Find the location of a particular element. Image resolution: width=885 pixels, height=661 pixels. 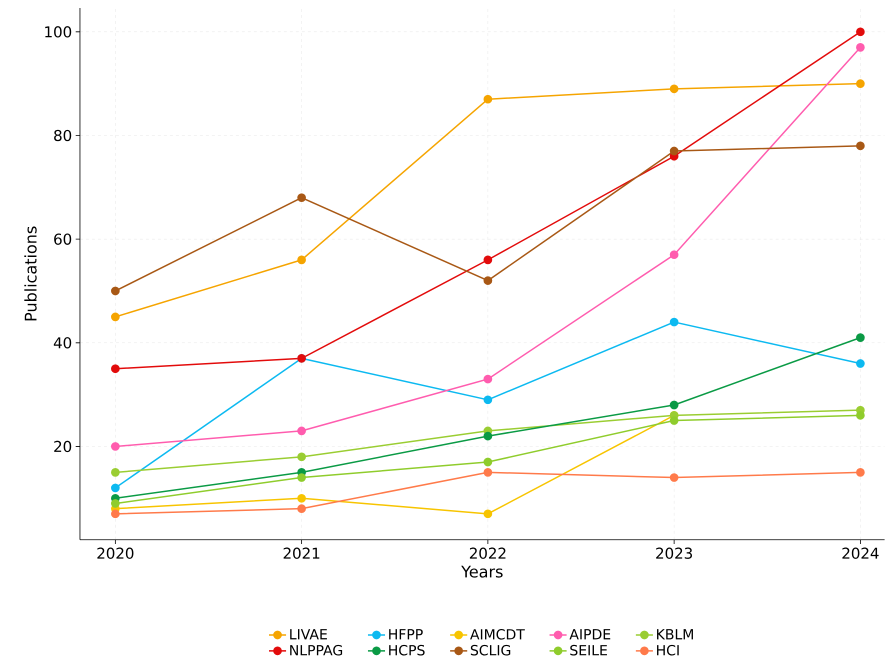

y-tick-label: 40 is located at coordinates (63, 343).